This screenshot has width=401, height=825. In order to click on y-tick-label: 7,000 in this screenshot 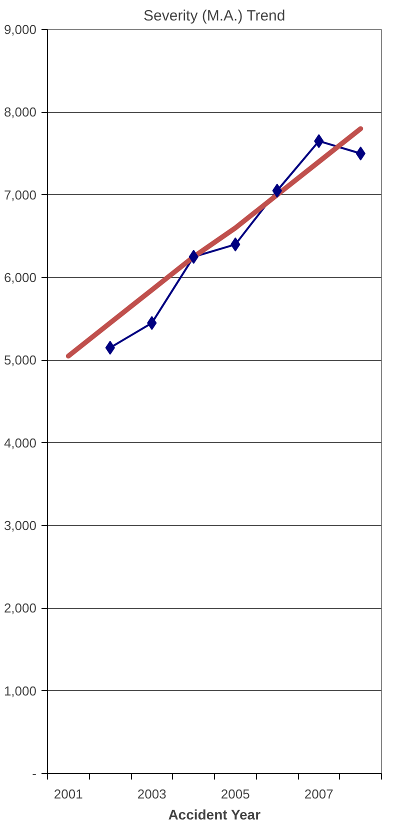, I will do `click(20, 194)`.